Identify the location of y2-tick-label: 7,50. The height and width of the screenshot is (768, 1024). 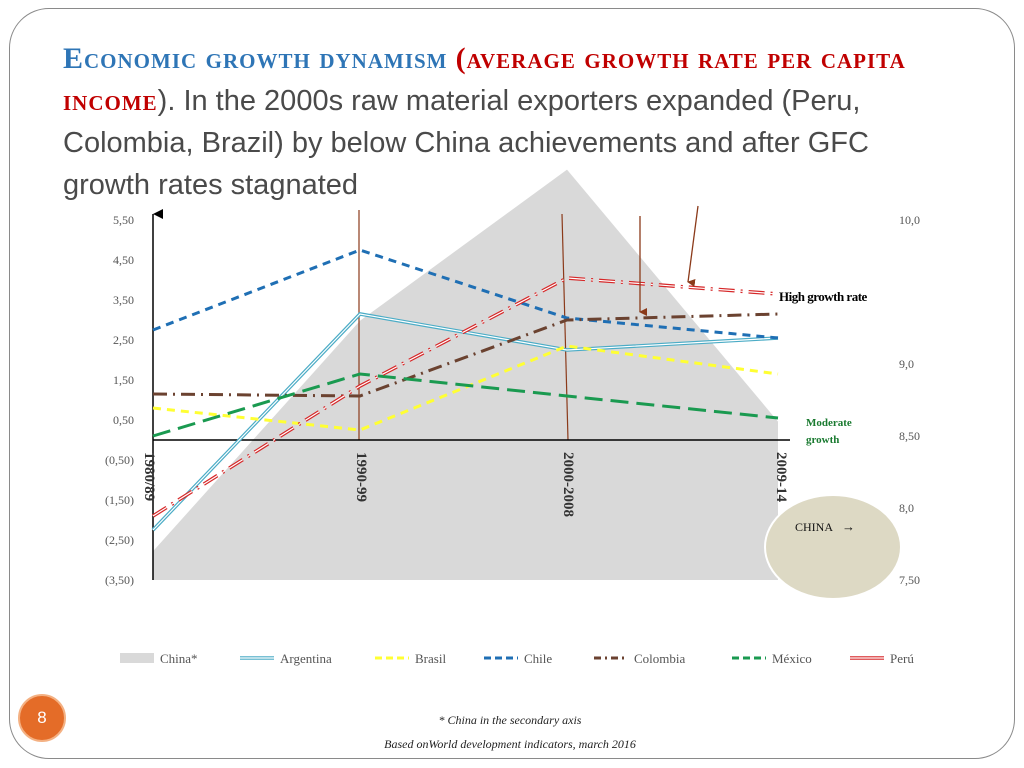
(909, 580).